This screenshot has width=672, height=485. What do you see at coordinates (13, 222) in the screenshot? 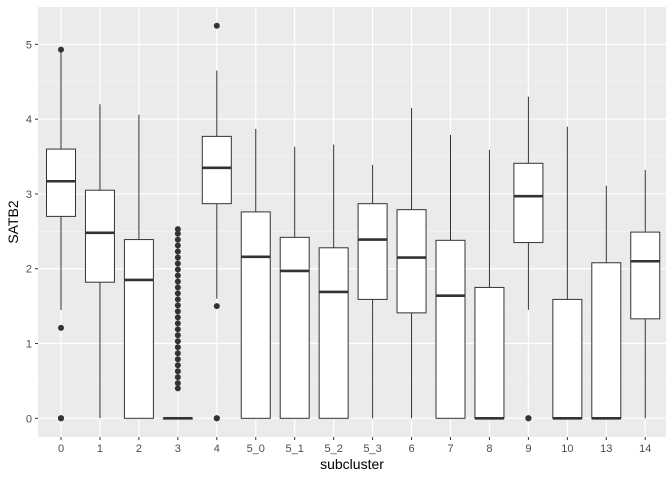
I see `y-axis-title: SATB2` at bounding box center [13, 222].